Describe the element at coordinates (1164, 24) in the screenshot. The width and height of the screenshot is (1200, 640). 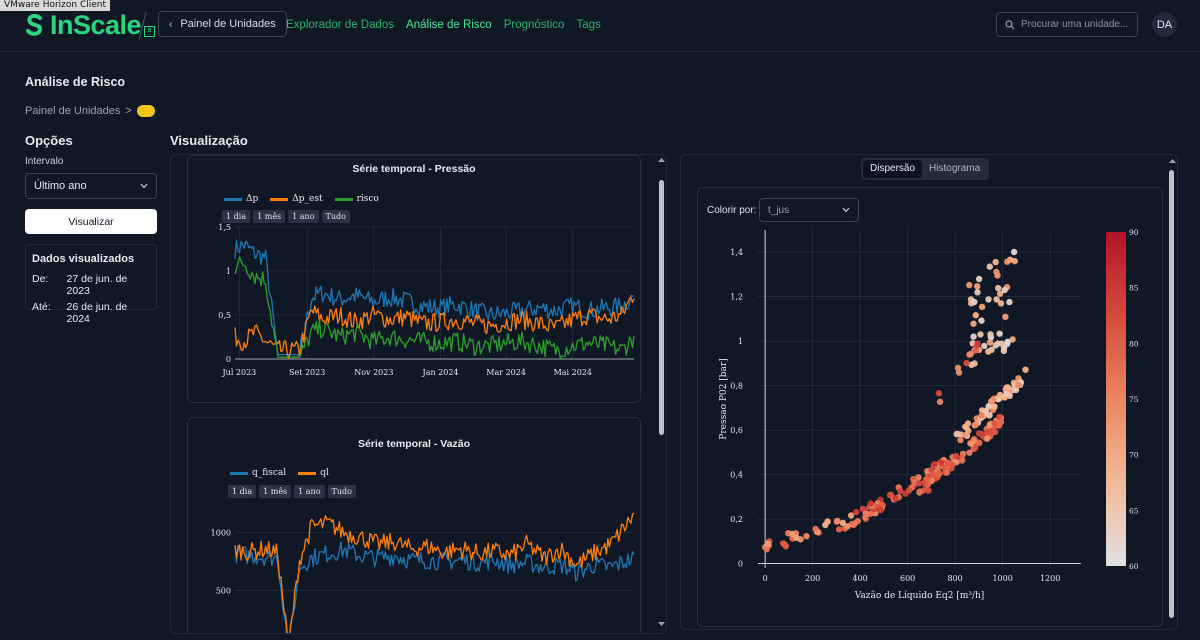
I see `user-avatar: DA` at that location.